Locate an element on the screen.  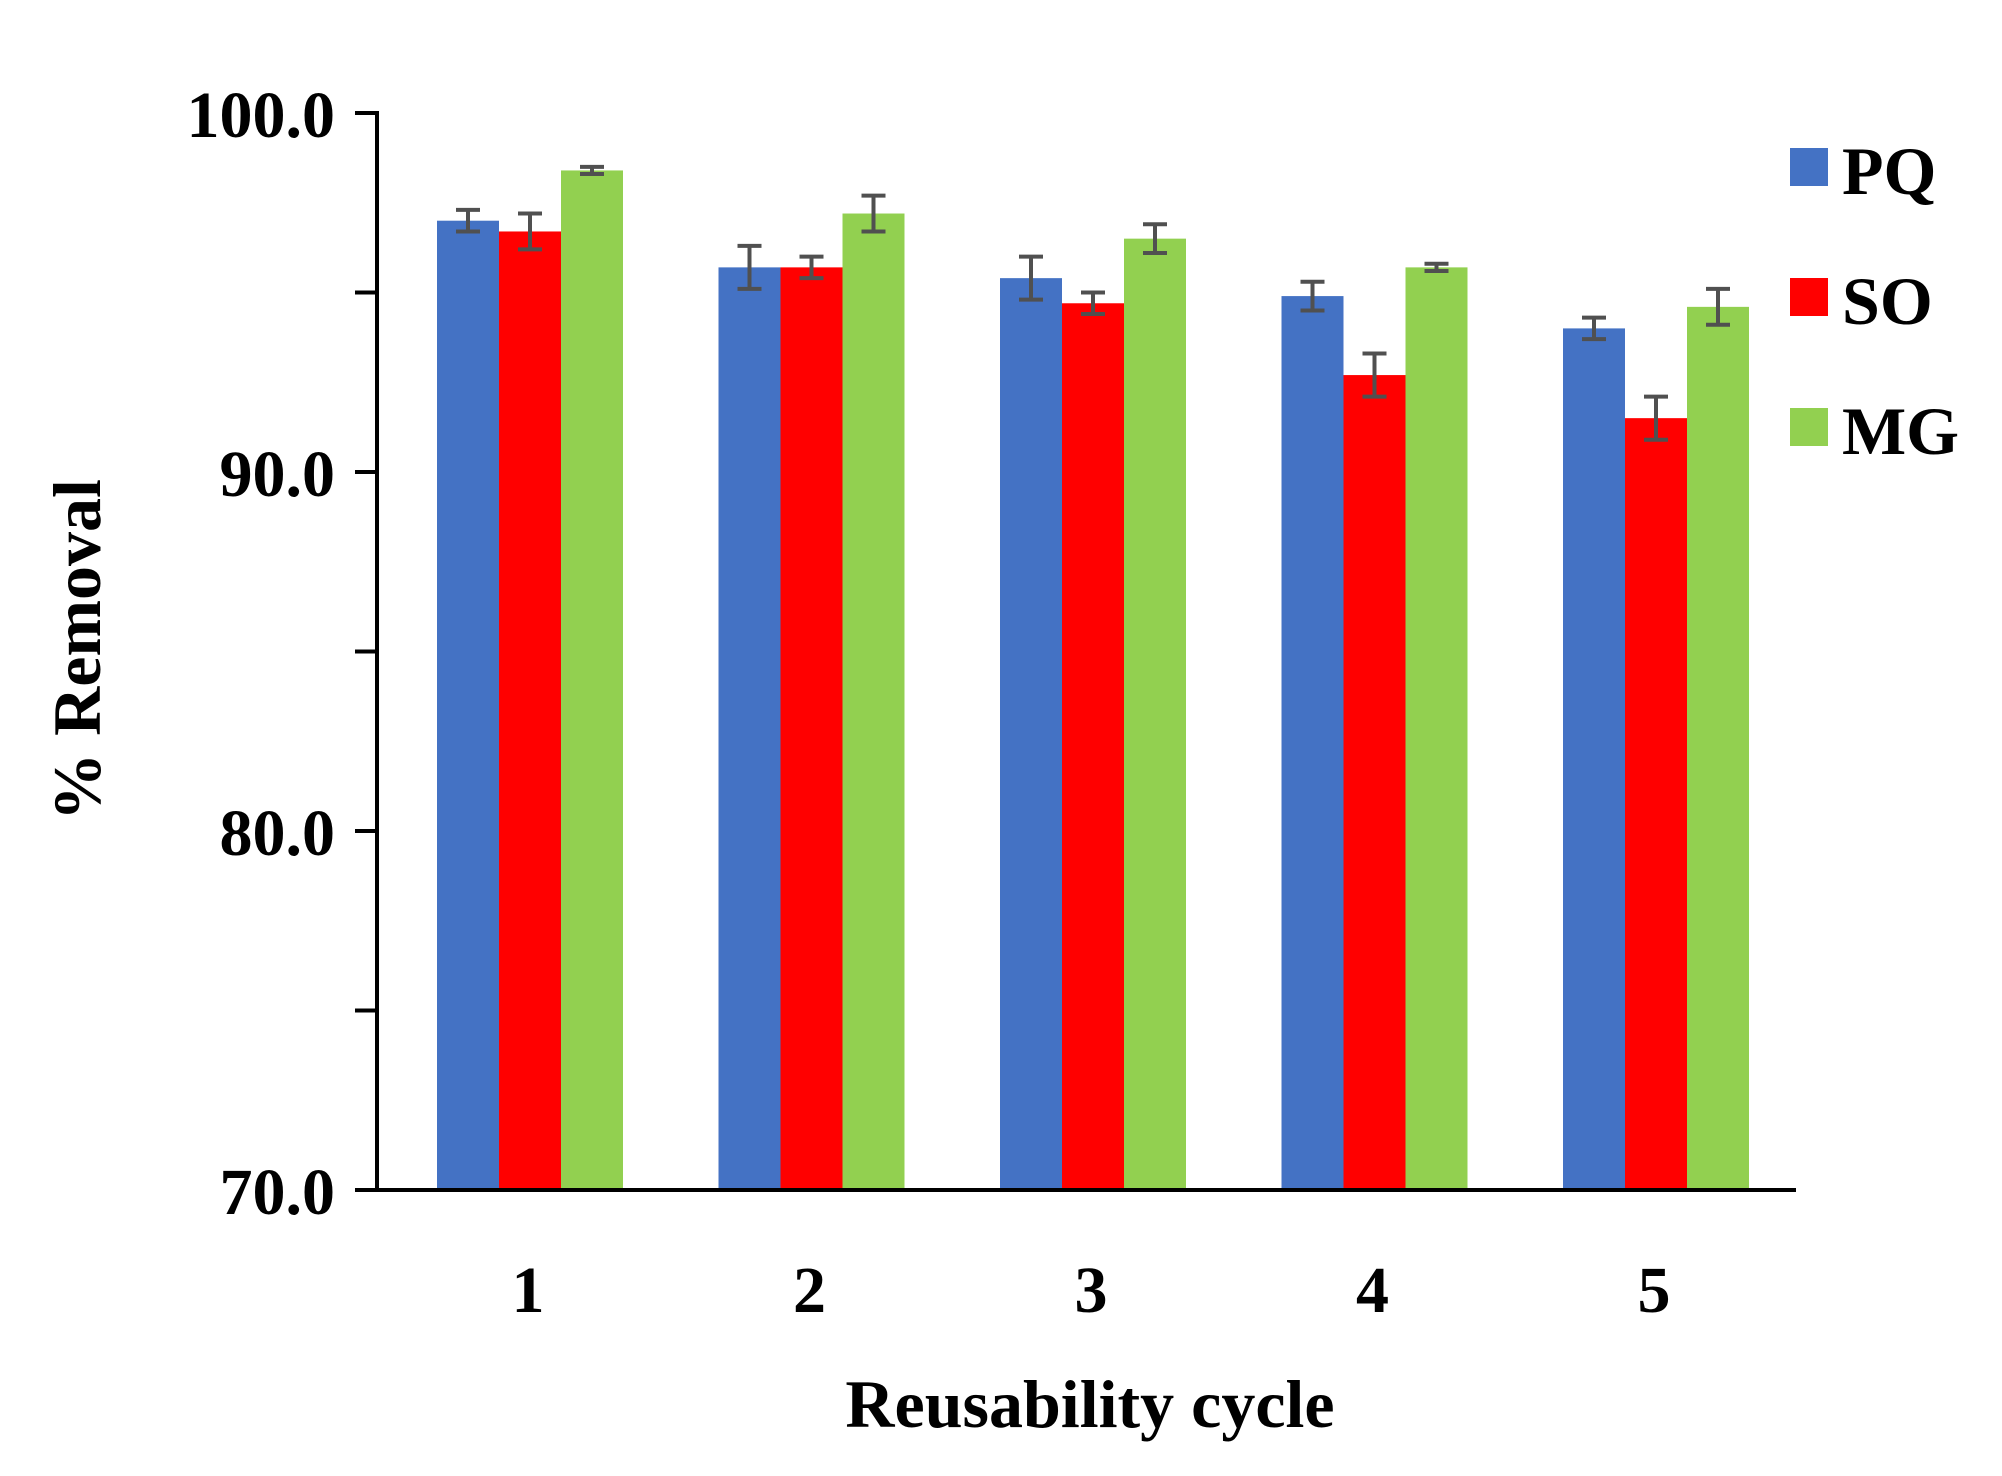
y-tick-label-100: 100.0 is located at coordinates (261, 115).